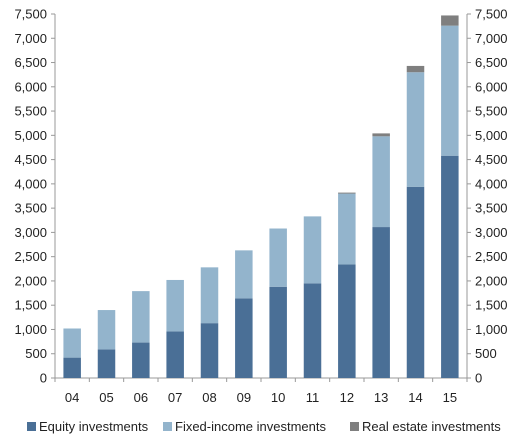  I want to click on left-y-tick-label: 5,500, so click(30, 111).